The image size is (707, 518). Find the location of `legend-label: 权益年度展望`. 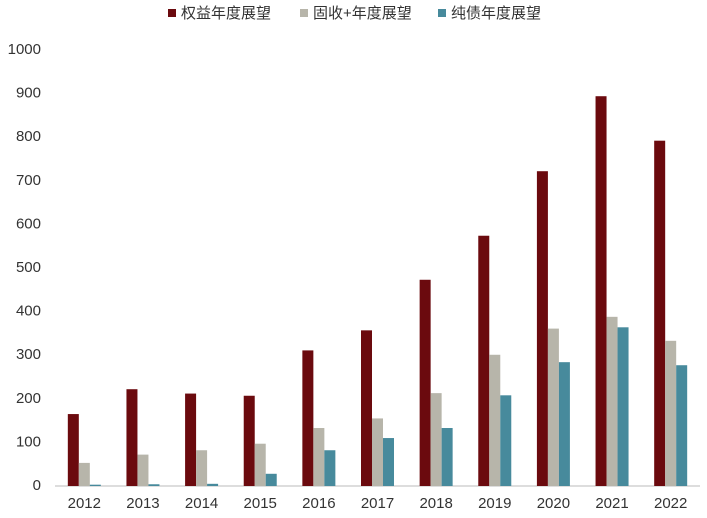

legend-label: 权益年度展望 is located at coordinates (226, 13).